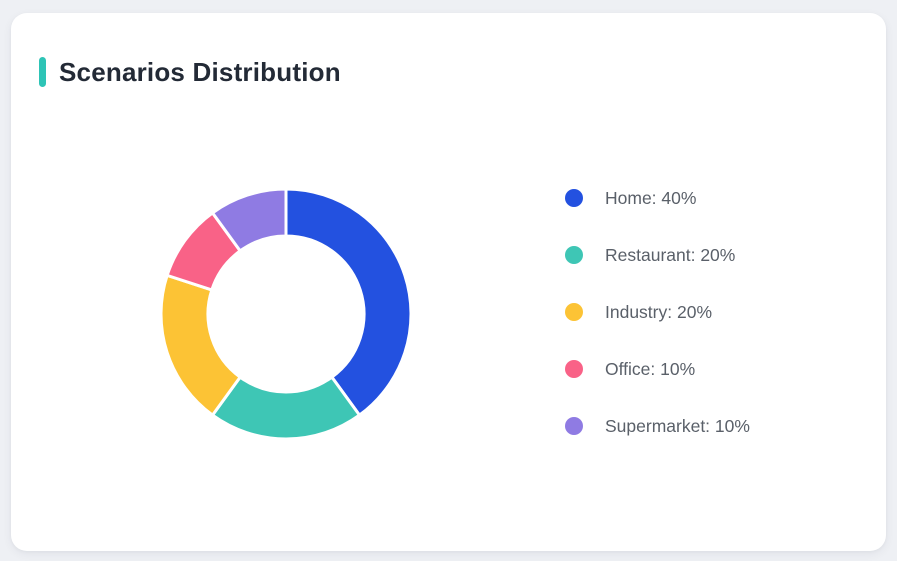 The image size is (897, 561). I want to click on legend-dot-home, so click(574, 198).